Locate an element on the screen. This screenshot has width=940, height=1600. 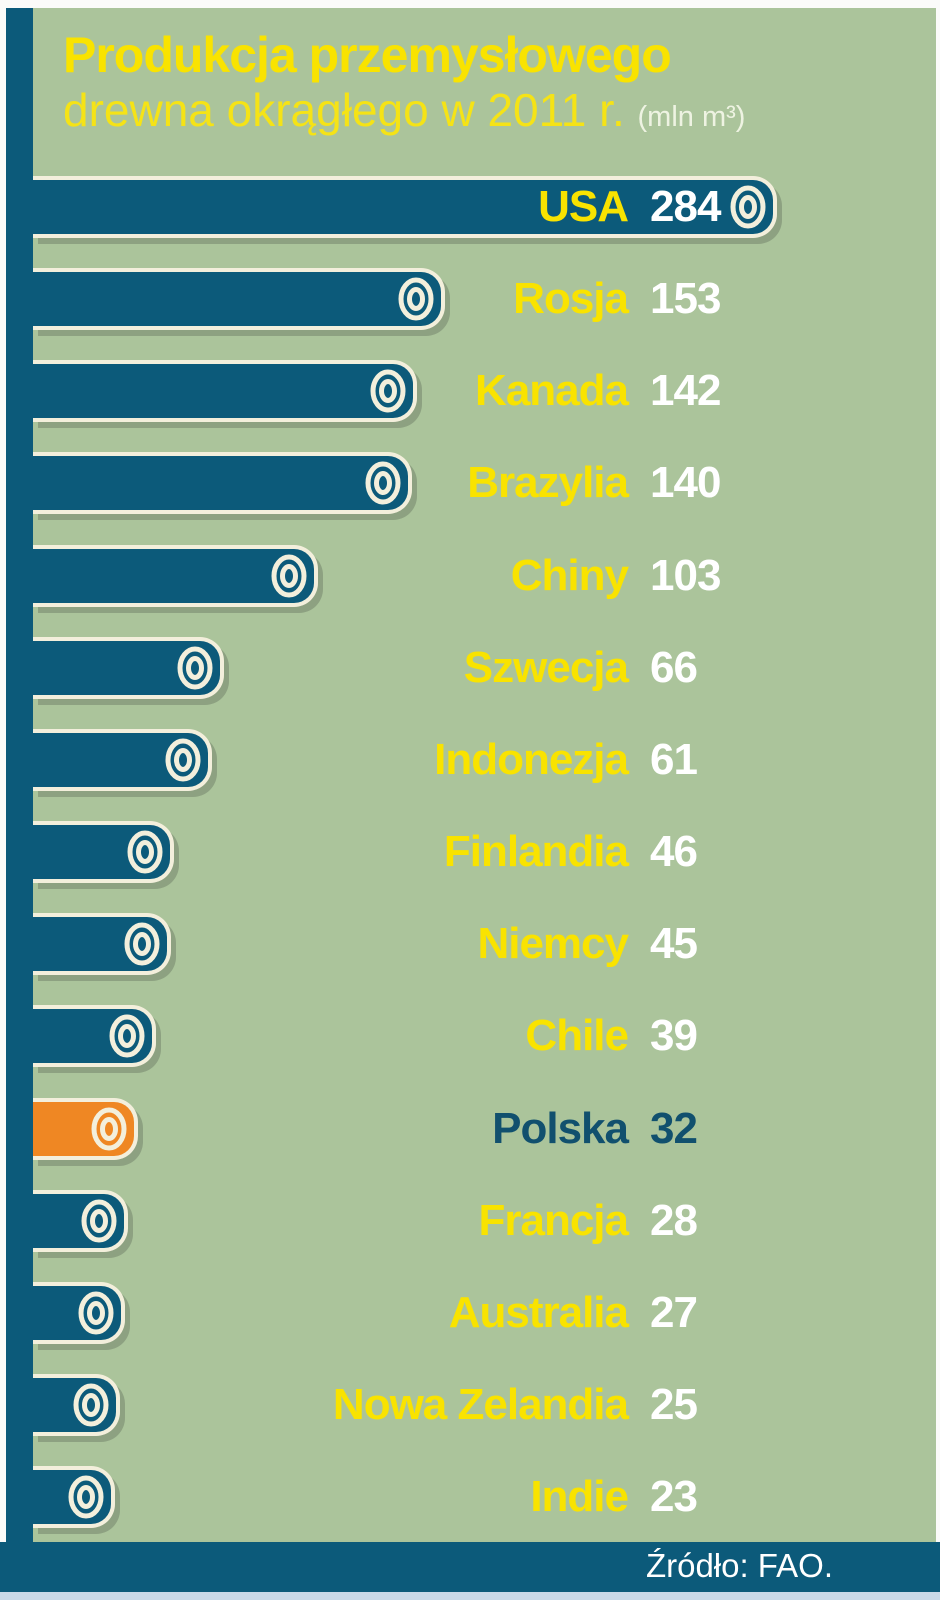
bar-row: Indie 23 is located at coordinates (486, 1497).